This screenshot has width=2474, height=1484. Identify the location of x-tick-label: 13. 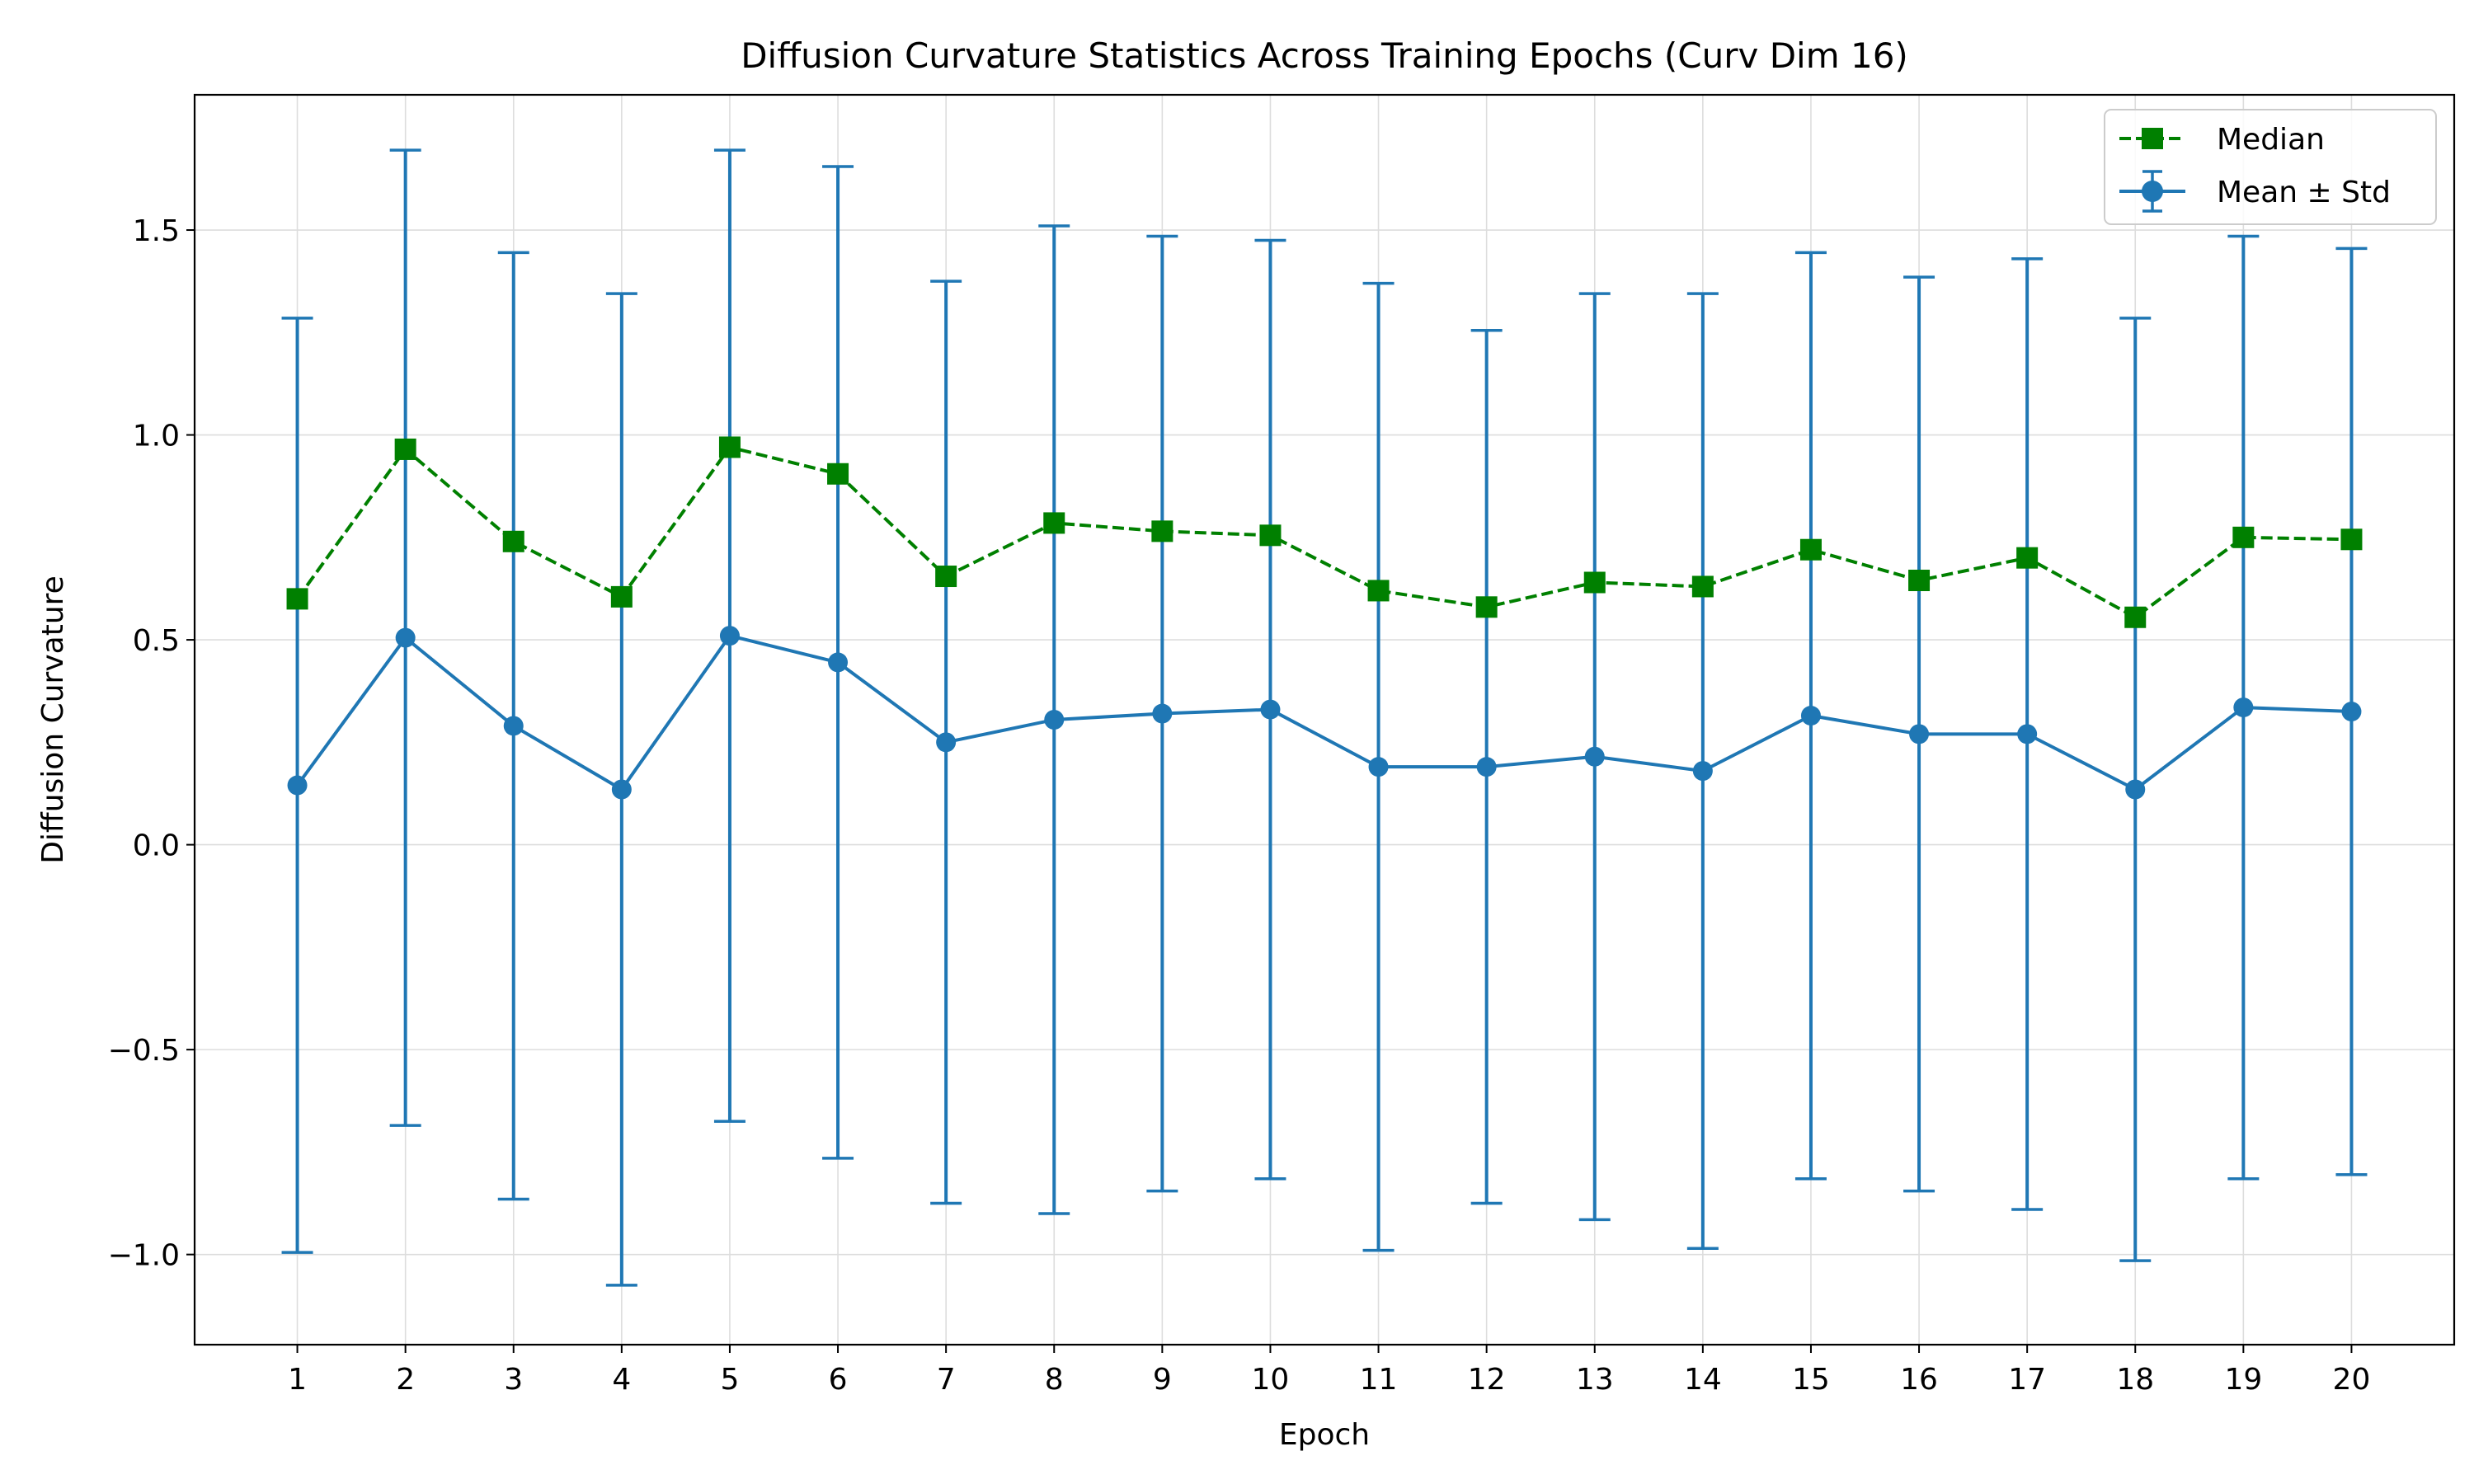
(1595, 1380).